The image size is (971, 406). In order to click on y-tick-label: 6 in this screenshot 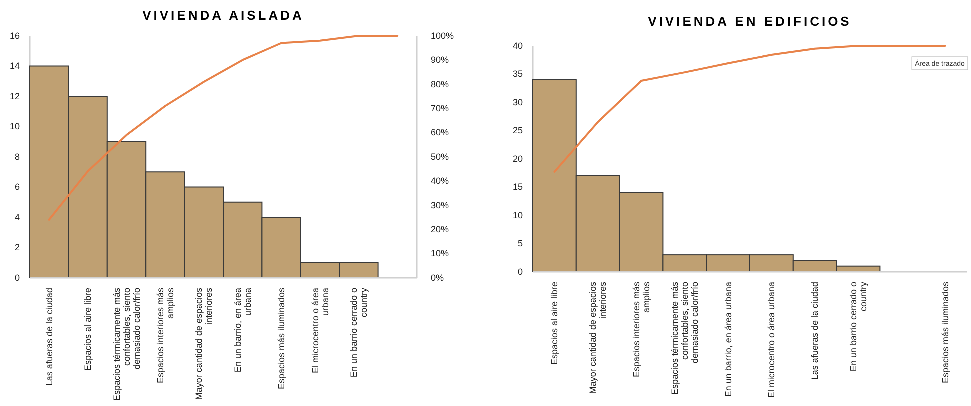, I will do `click(17, 187)`.